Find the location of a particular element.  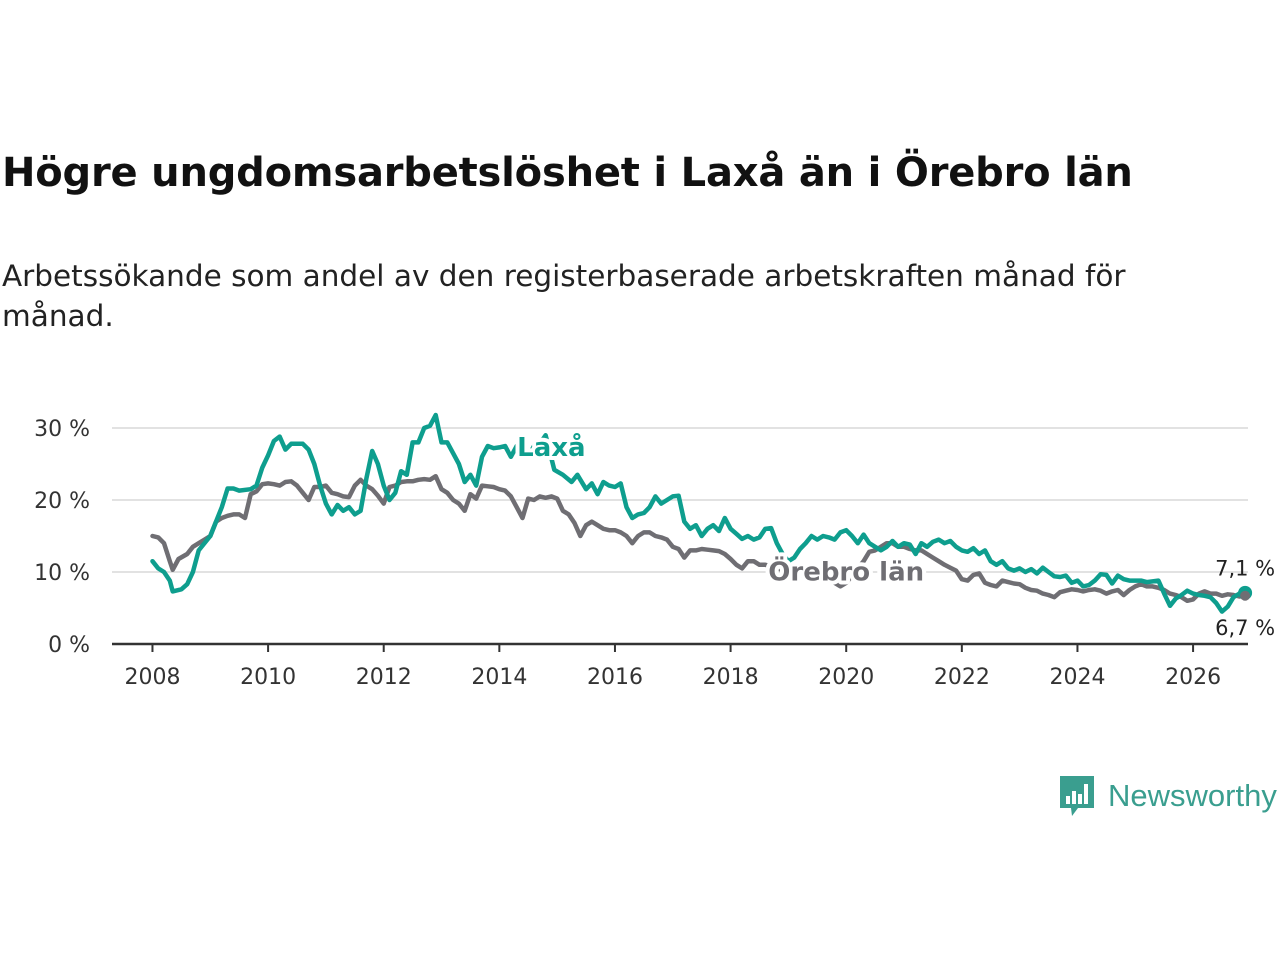

y-tick-label: 30 % is located at coordinates (62, 429).